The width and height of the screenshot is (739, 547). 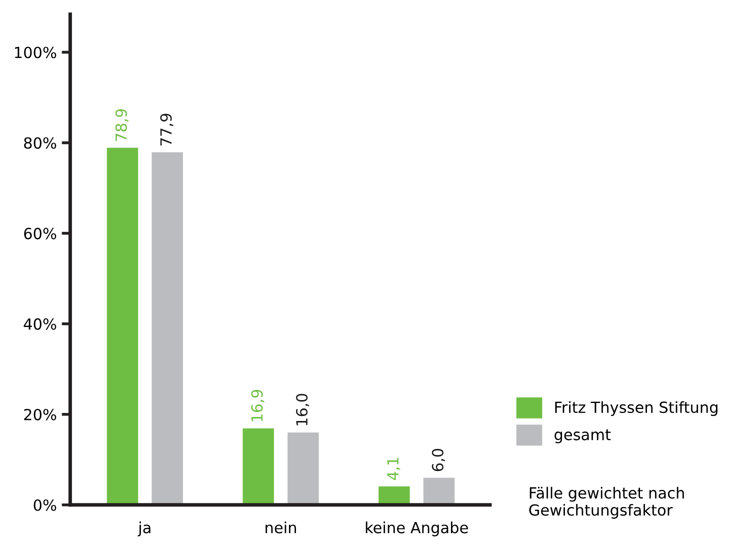 I want to click on y-tick-label: 40%, so click(x=40, y=324).